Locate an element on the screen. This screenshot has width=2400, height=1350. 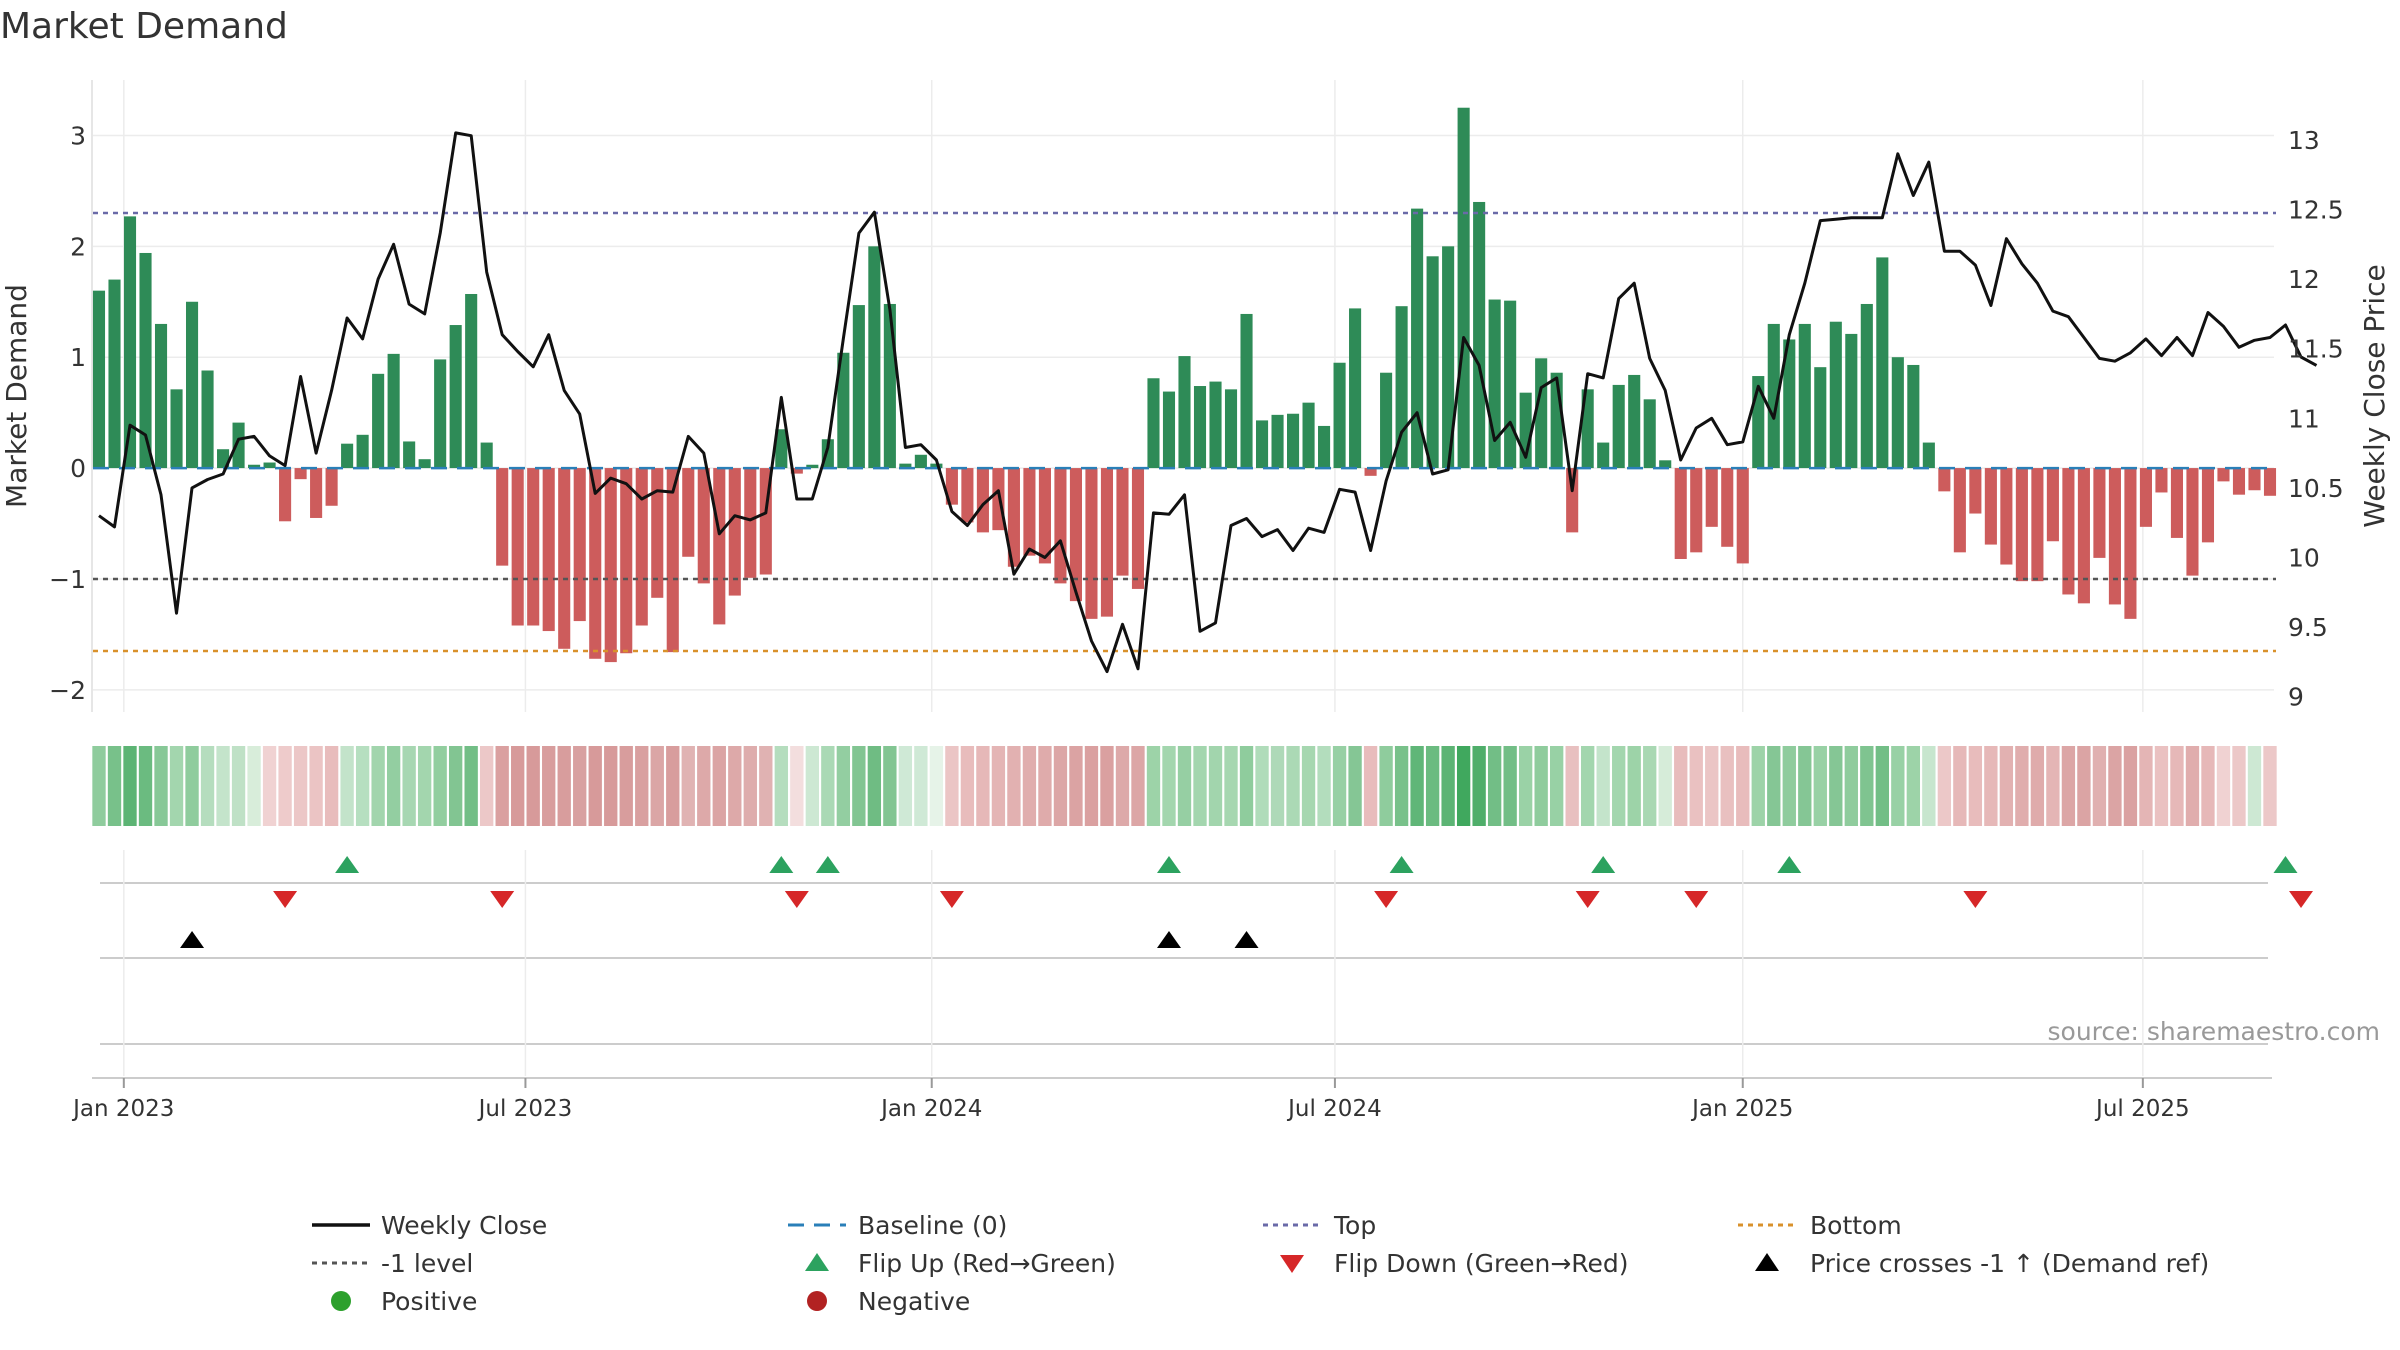
price-cross-markers is located at coordinates (719, 939).